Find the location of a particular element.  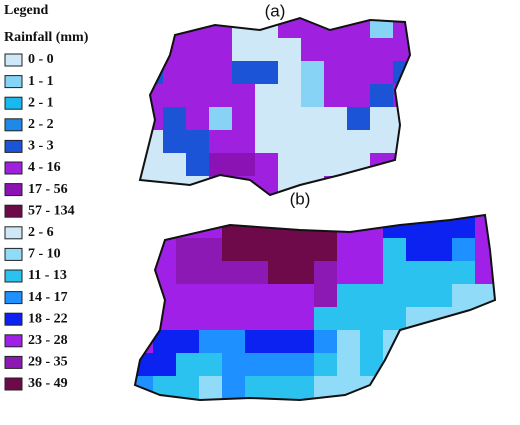

legend-label: 29 - 35 is located at coordinates (48, 362).